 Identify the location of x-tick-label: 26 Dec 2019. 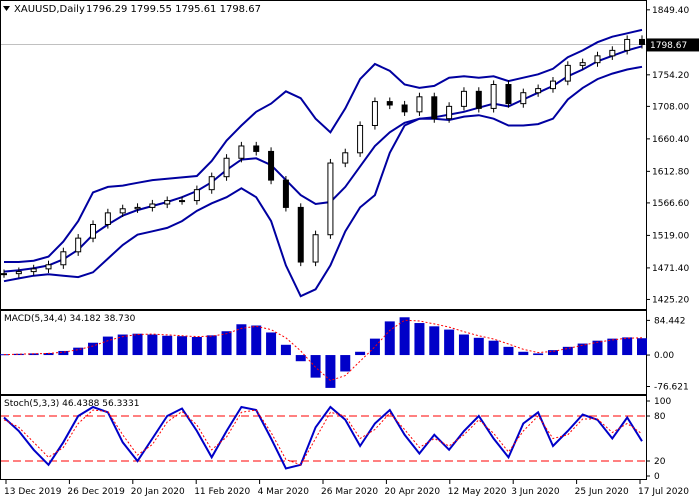
(96, 492).